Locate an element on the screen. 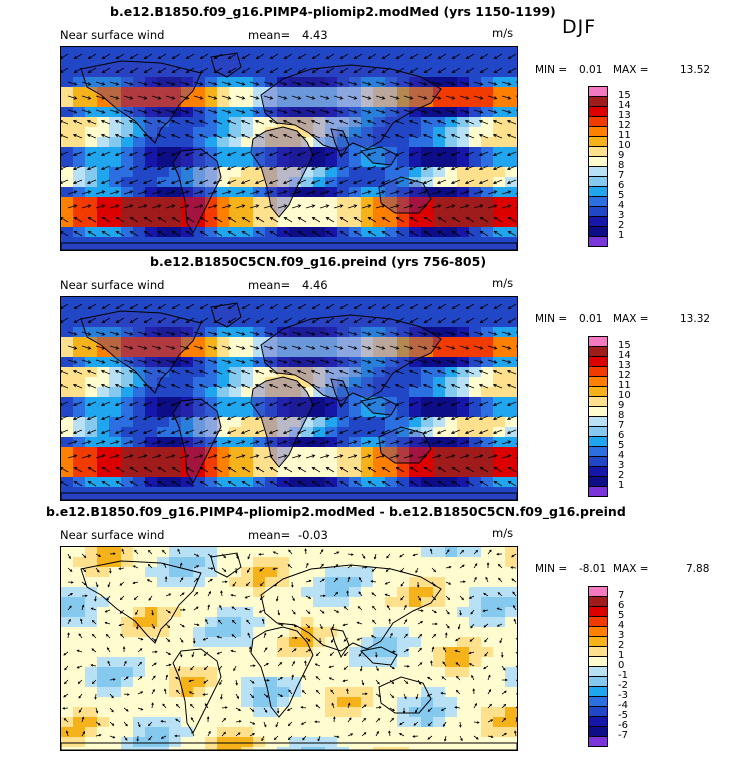 This screenshot has width=732, height=757. panel-2-mean-label: mean= is located at coordinates (269, 285).